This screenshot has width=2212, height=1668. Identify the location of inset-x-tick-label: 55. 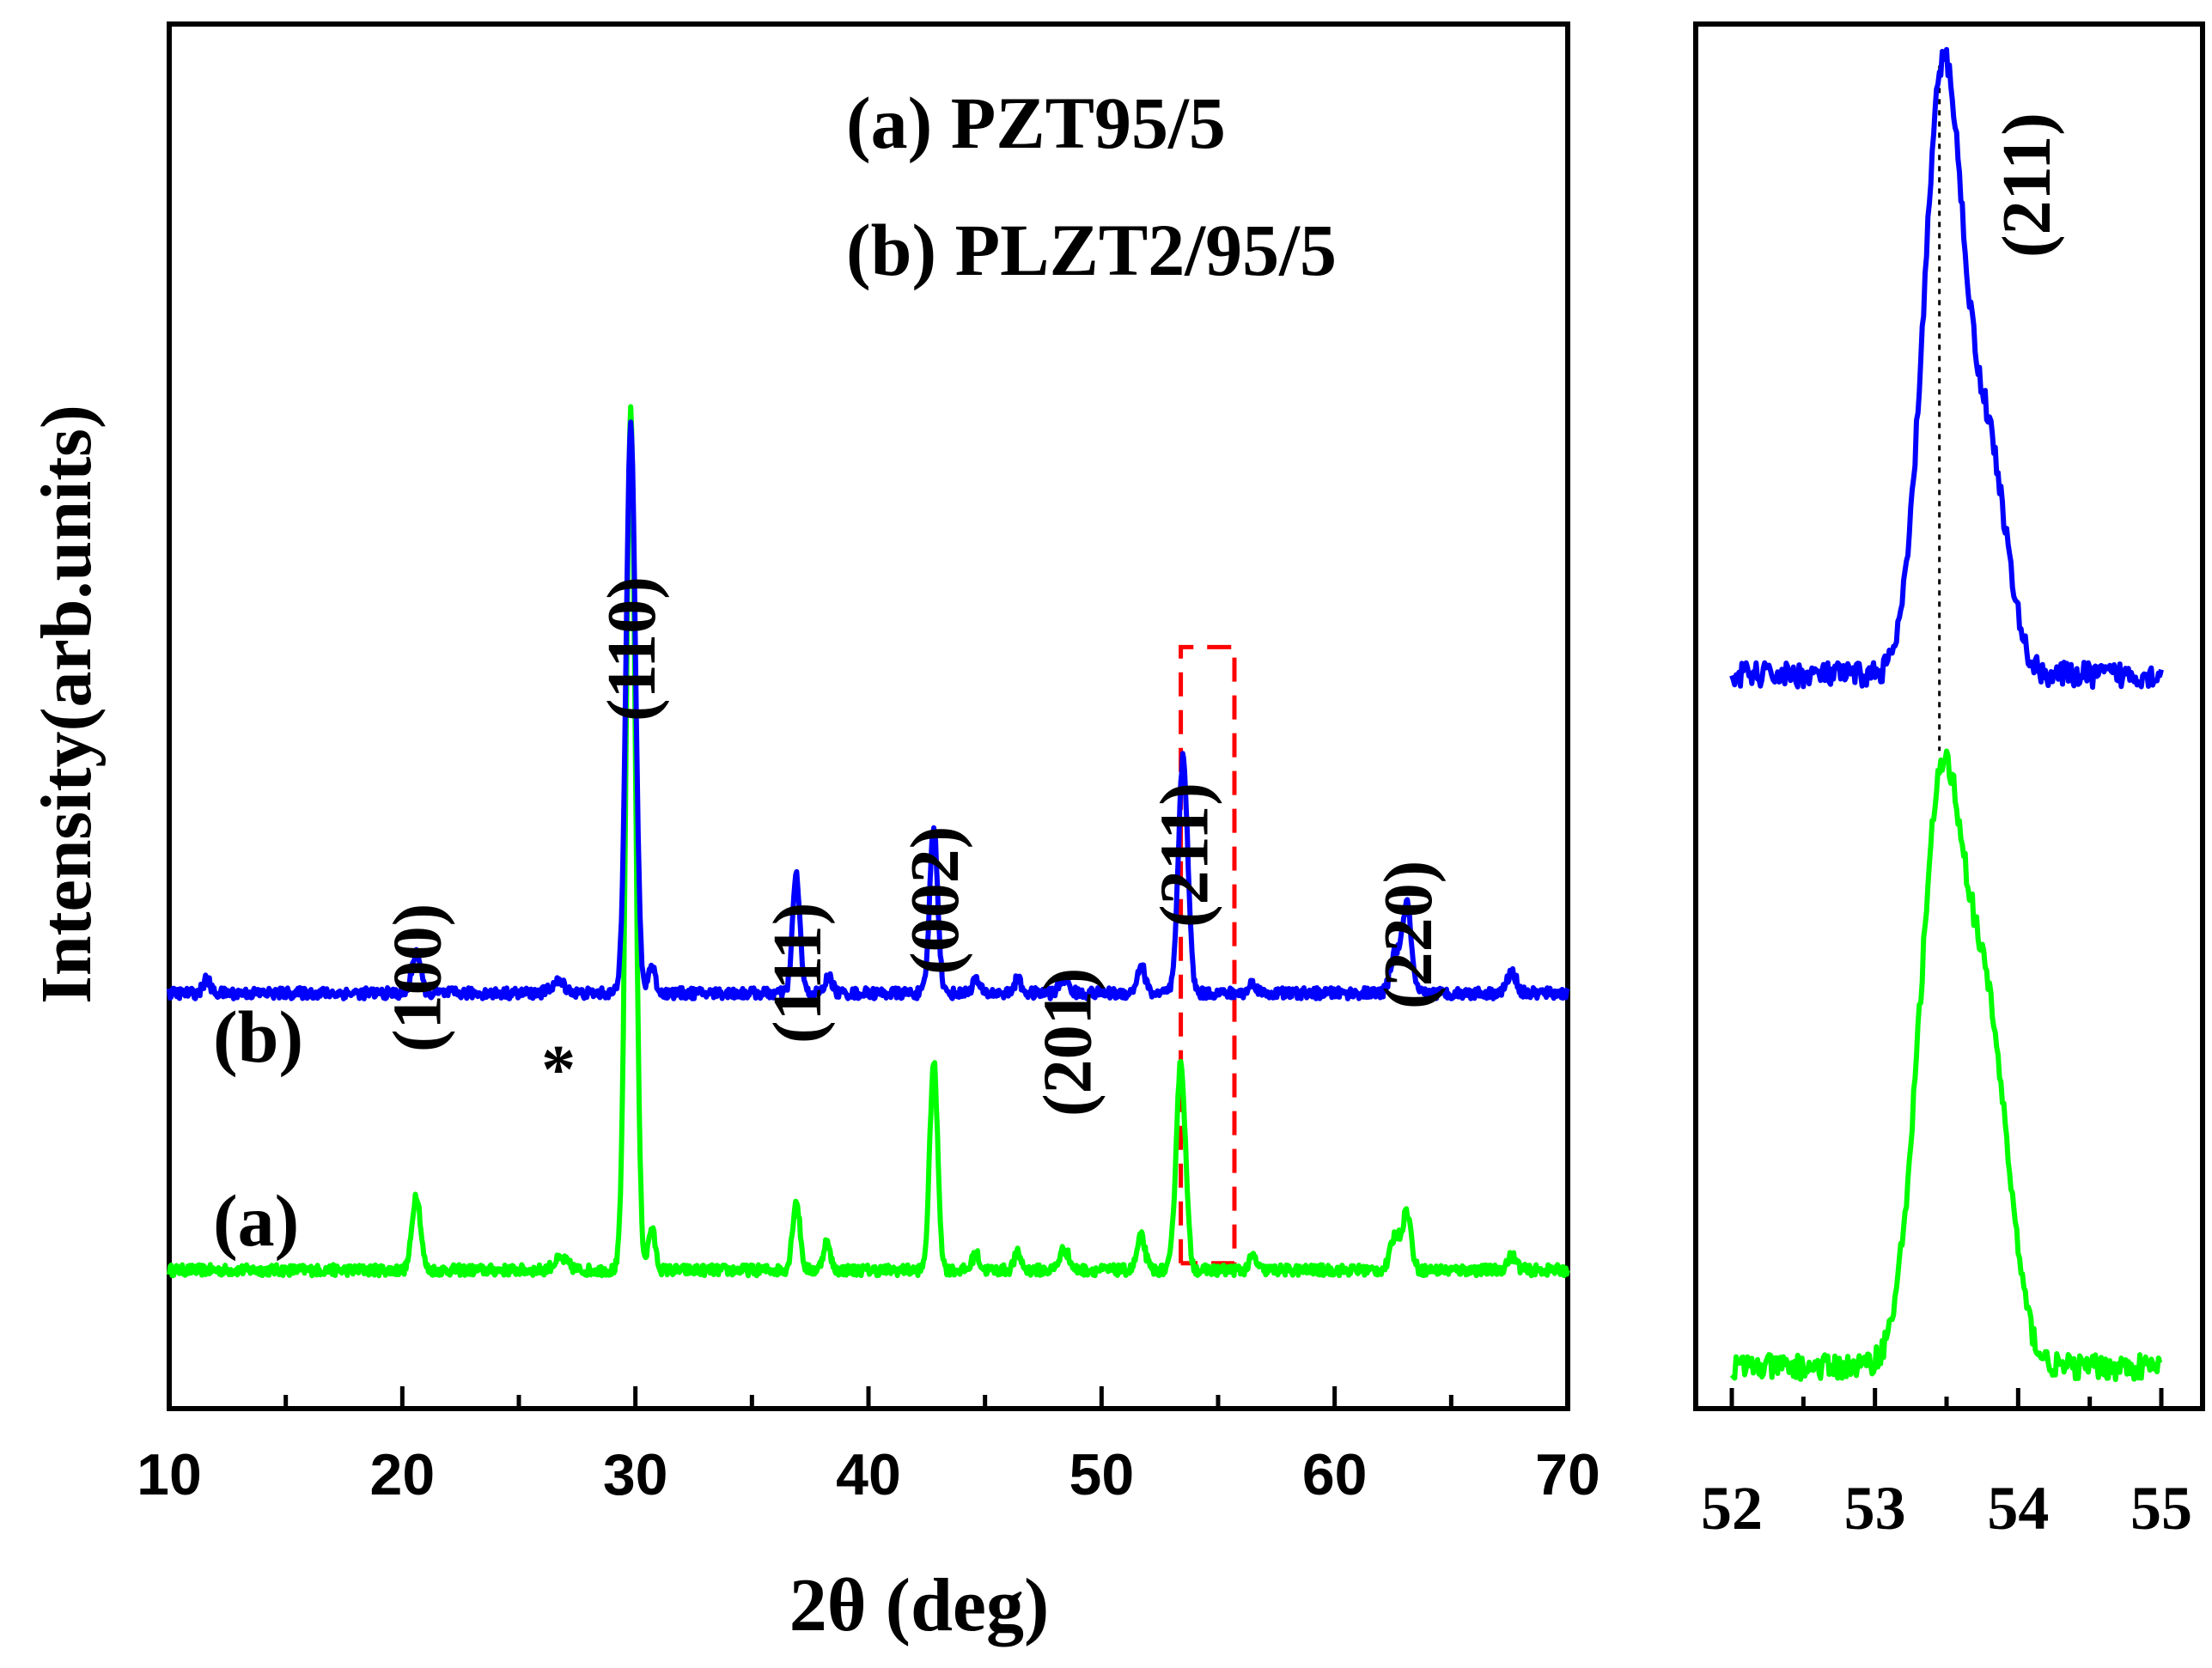
(2161, 1508).